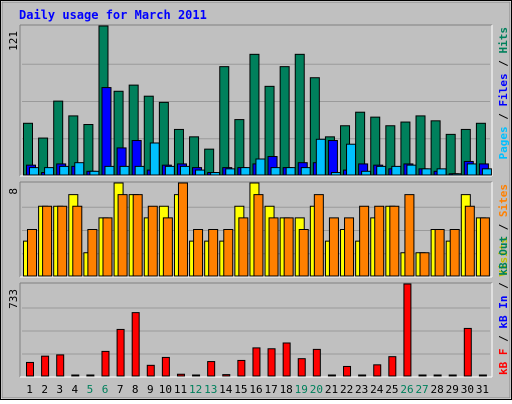  I want to click on legend-kb-in: kB In, so click(503, 312).